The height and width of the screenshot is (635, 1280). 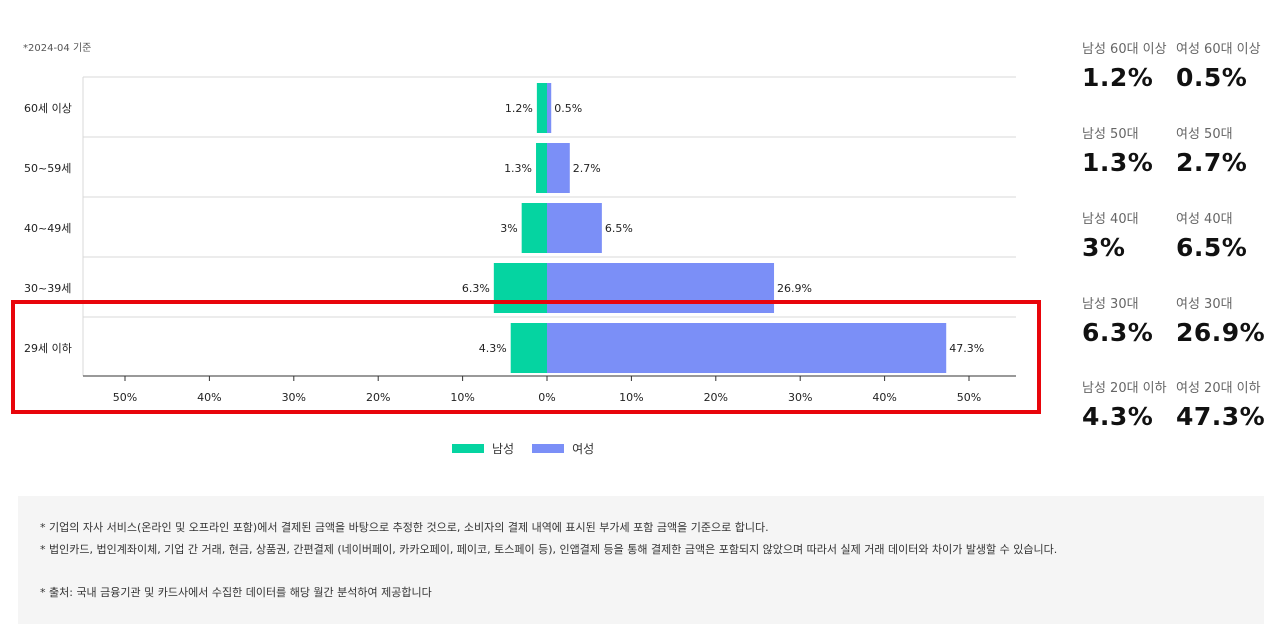 I want to click on stat-value: 1.3%, so click(x=1118, y=162).